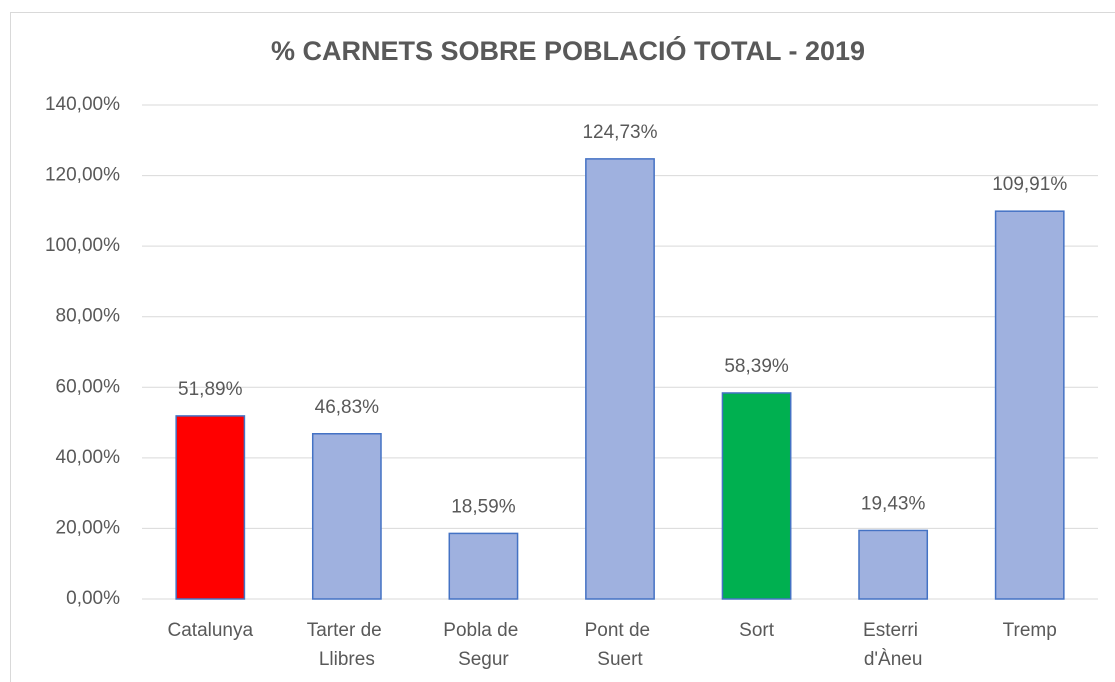  What do you see at coordinates (1029, 184) in the screenshot?
I see `value-label: 109,91%` at bounding box center [1029, 184].